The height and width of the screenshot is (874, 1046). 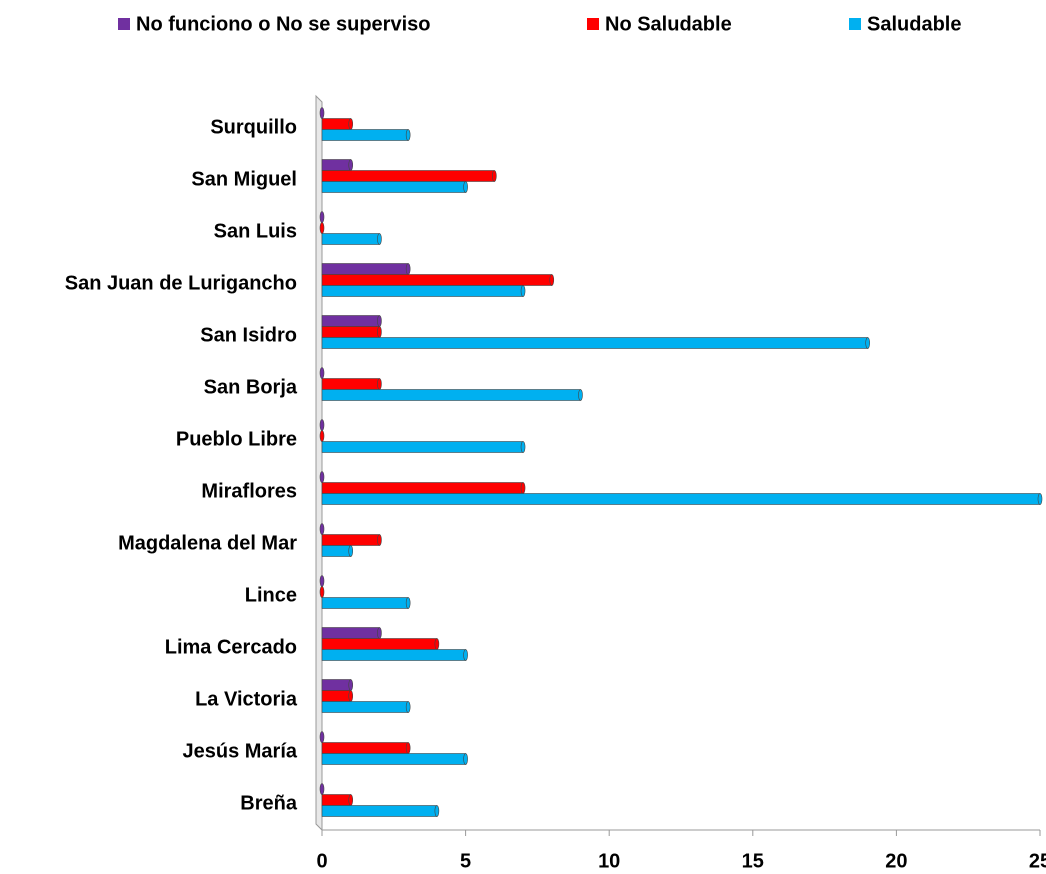 I want to click on x-tick-label: 0, so click(x=321, y=861).